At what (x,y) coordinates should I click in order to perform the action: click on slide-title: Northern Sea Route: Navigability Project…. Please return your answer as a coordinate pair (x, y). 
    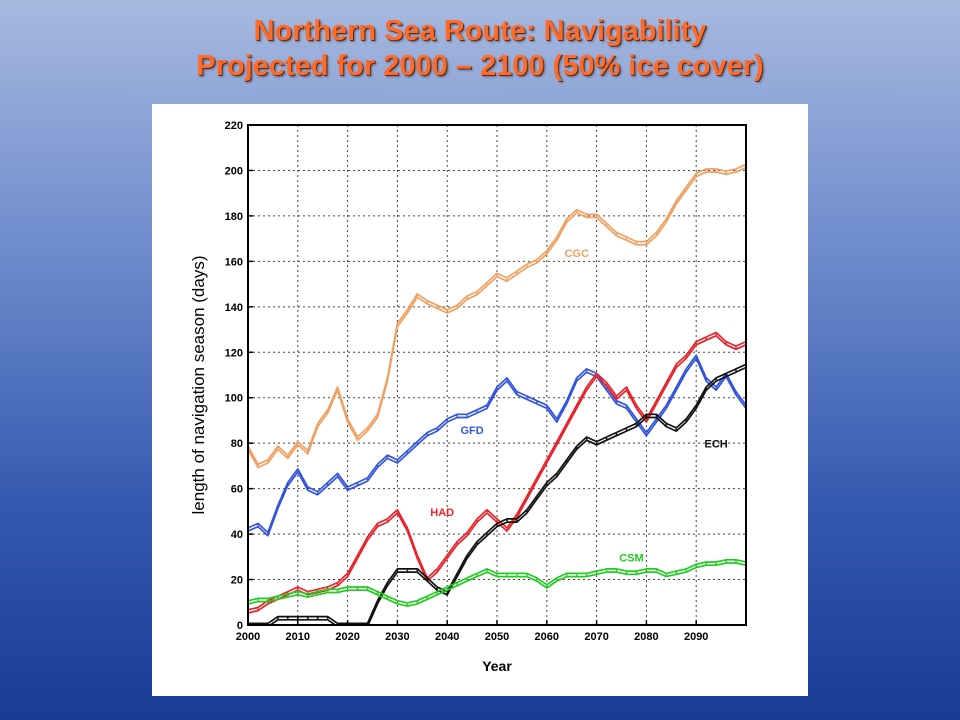
    Looking at the image, I should click on (480, 49).